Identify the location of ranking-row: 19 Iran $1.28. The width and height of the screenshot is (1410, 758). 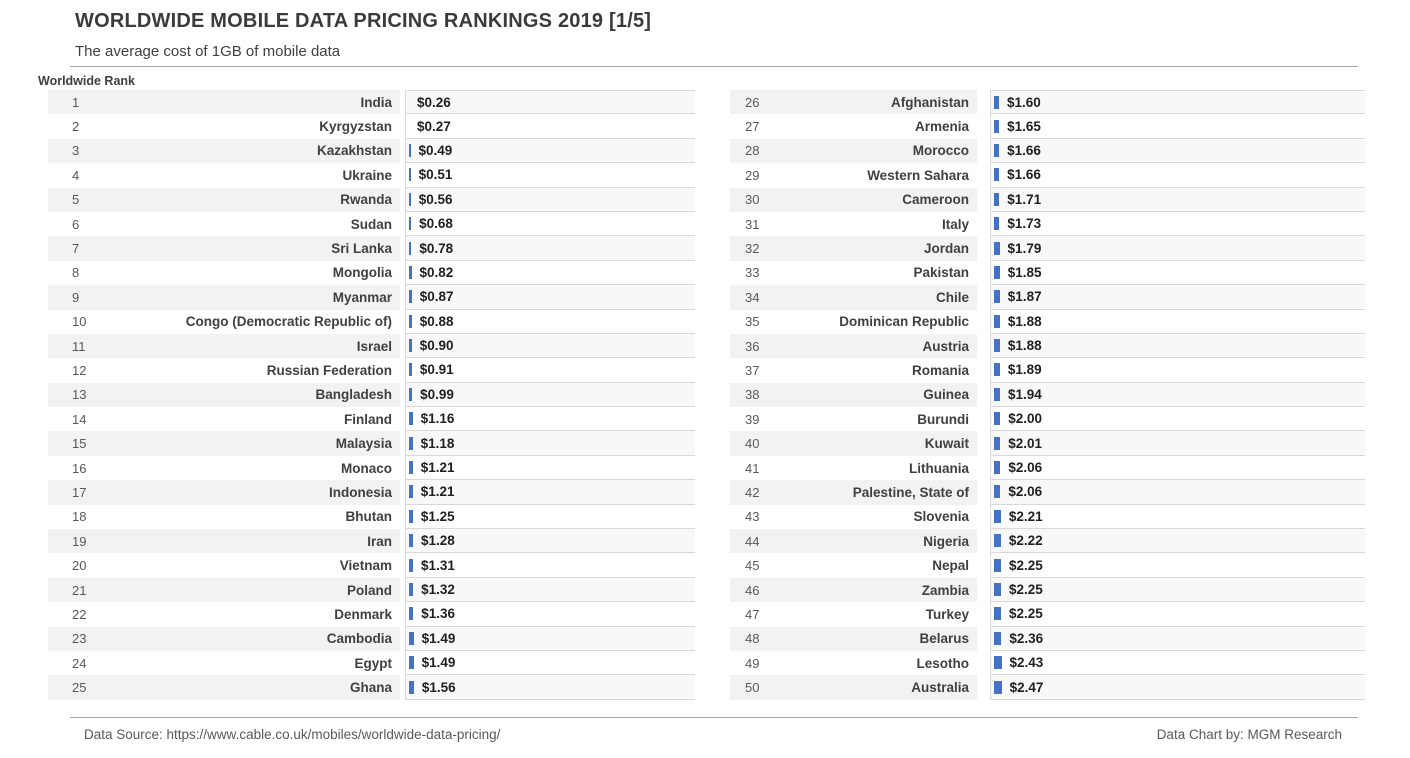
(371, 541).